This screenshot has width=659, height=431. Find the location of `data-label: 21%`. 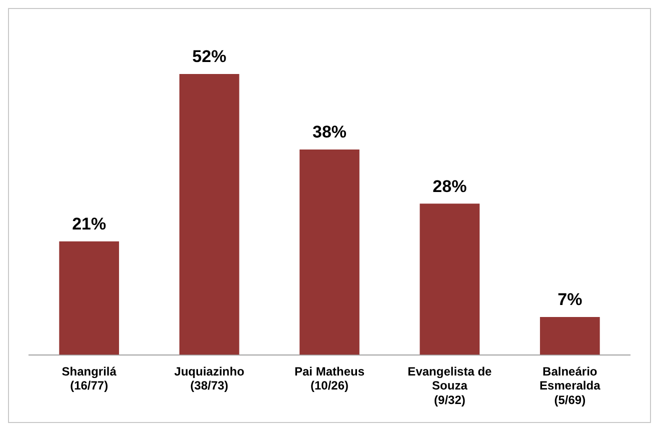

data-label: 21% is located at coordinates (89, 224).